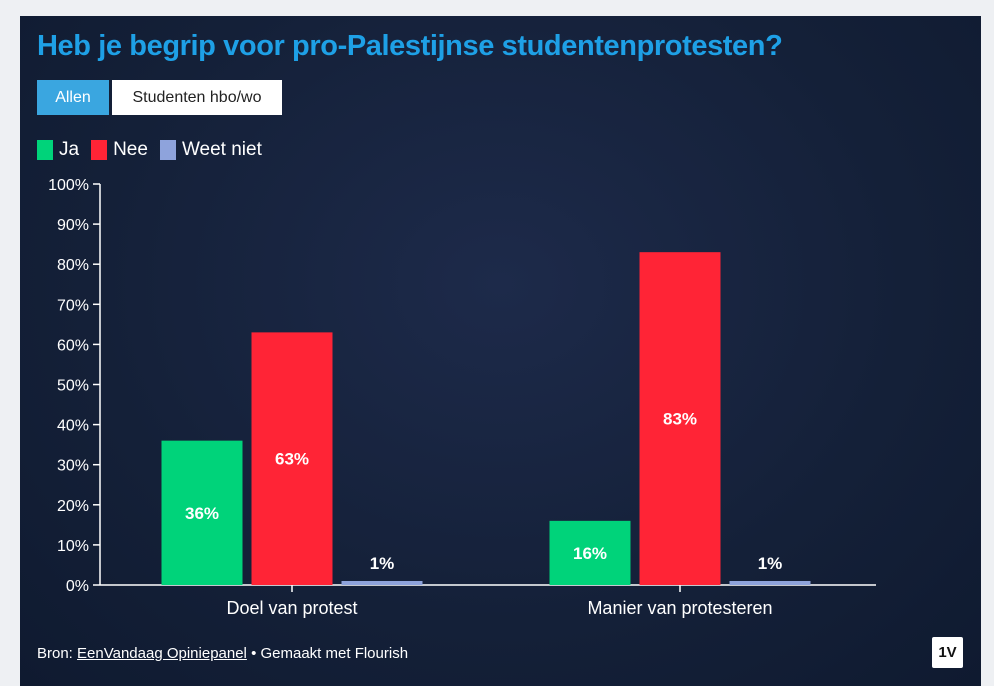 The width and height of the screenshot is (994, 686). Describe the element at coordinates (73, 426) in the screenshot. I see `y-tick-label: 40%` at that location.